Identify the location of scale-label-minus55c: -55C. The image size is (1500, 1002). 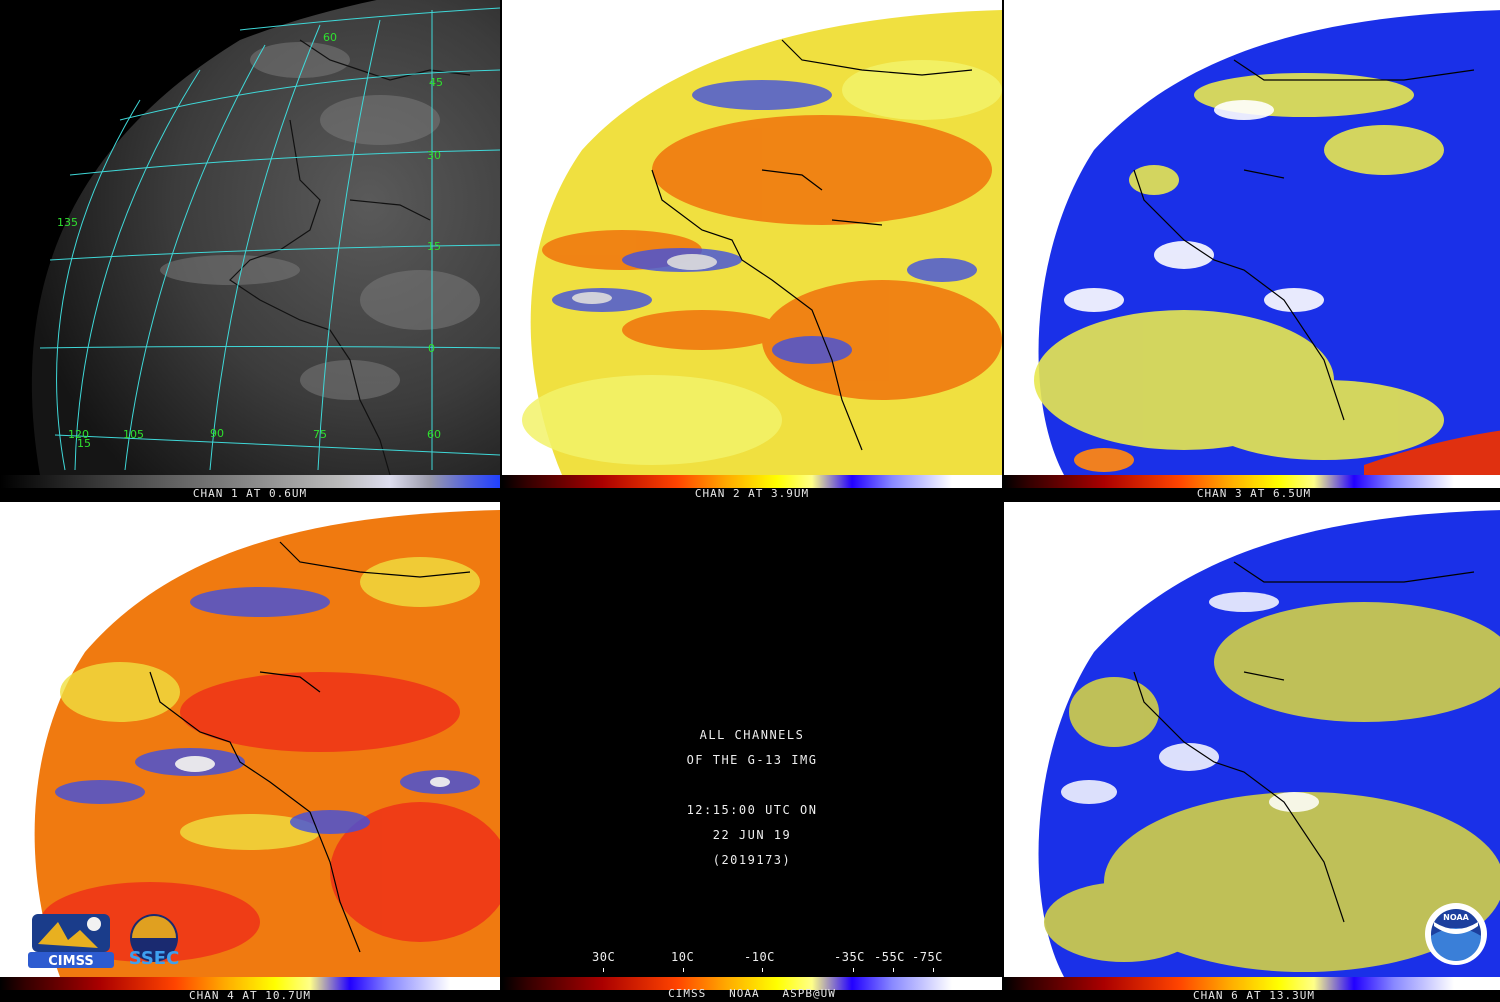
(889, 957).